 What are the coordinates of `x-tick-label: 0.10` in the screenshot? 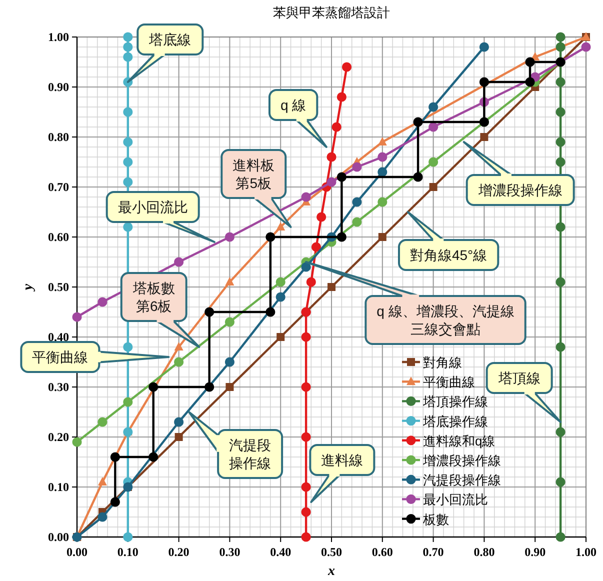 It's located at (127, 552).